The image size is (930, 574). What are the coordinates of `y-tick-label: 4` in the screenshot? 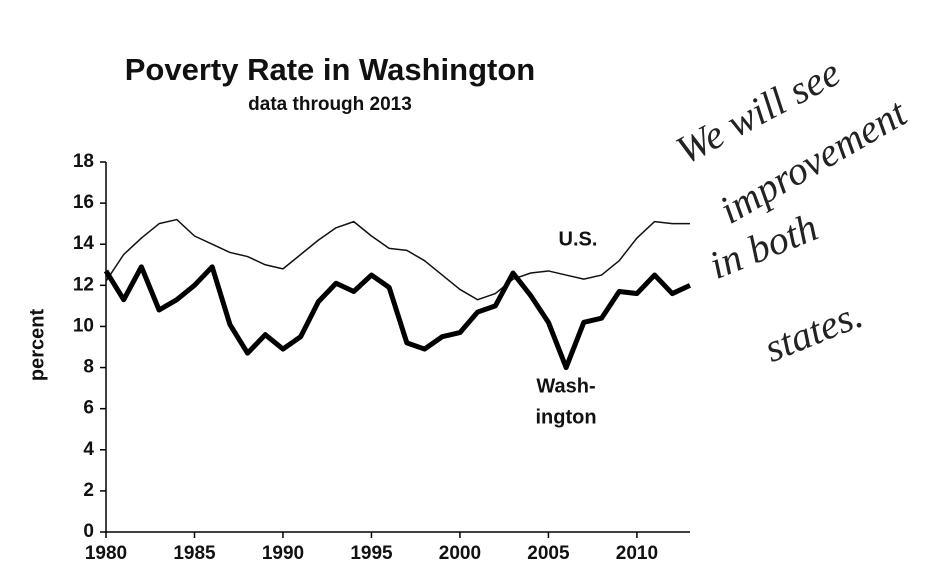 It's located at (88, 449).